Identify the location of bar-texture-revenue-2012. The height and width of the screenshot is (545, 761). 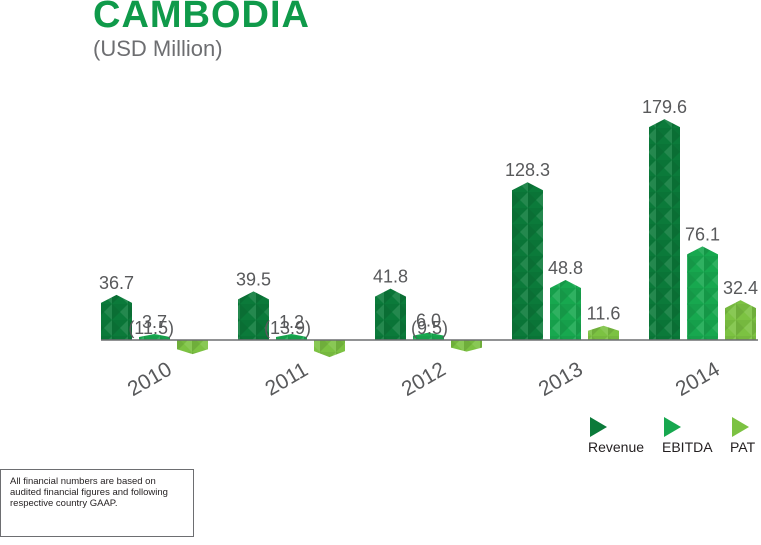
(390, 314).